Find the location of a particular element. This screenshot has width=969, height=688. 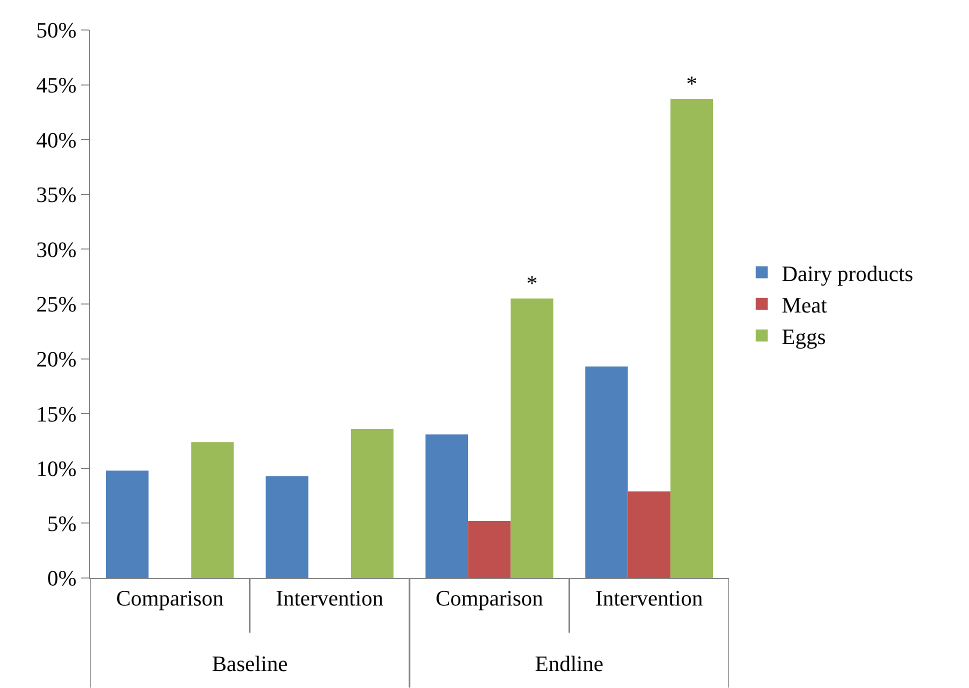

y-tick-label: 5% is located at coordinates (62, 523).